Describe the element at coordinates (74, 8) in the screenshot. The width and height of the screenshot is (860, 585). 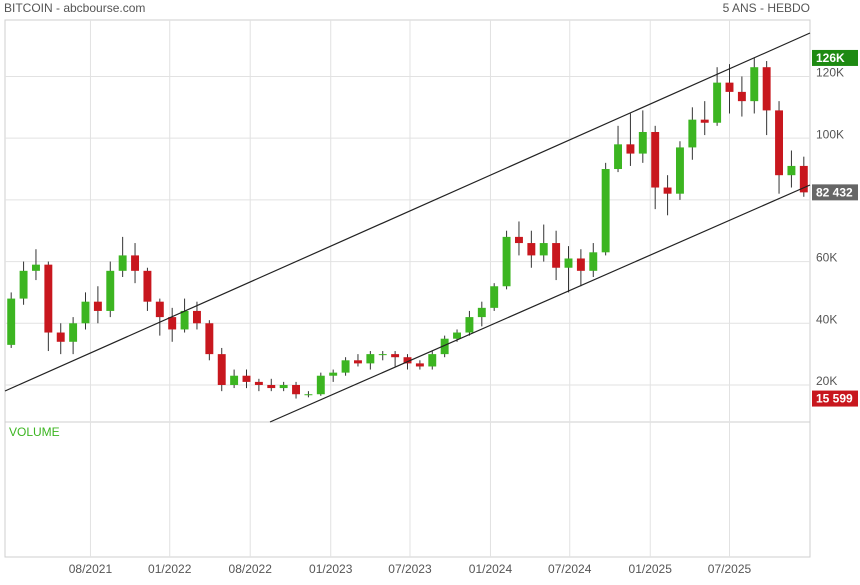
I see `chart-title: BITCOIN - abcbourse.com` at that location.